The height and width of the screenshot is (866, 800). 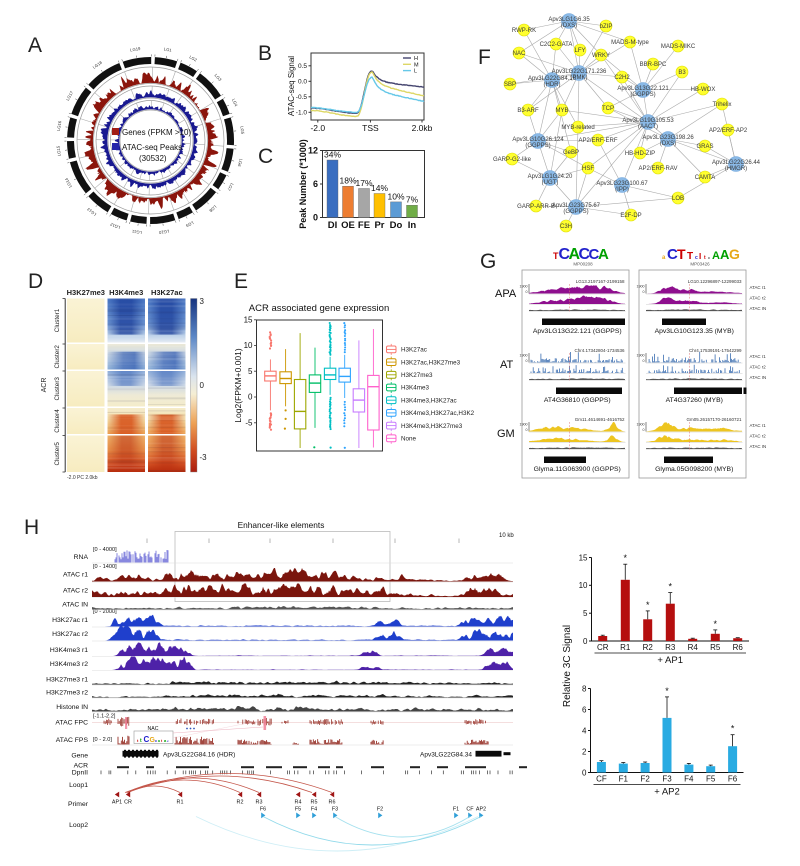 What do you see at coordinates (35, 281) in the screenshot?
I see `svg-text: D` at bounding box center [35, 281].